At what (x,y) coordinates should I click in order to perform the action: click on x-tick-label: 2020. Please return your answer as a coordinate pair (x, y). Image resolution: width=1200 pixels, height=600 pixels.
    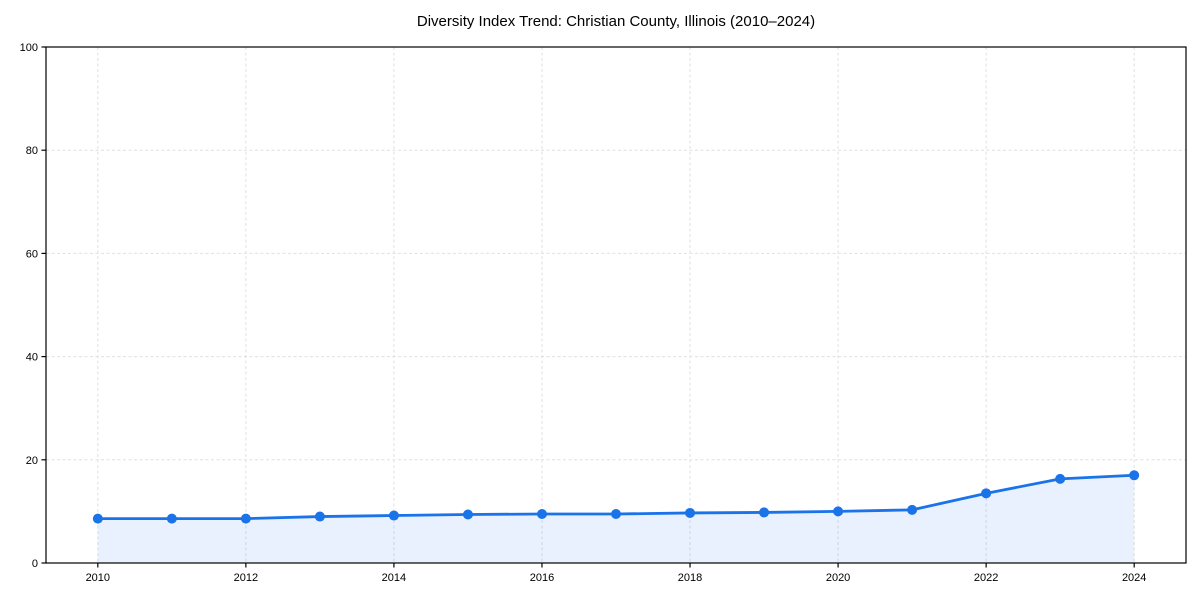
    Looking at the image, I should click on (838, 578).